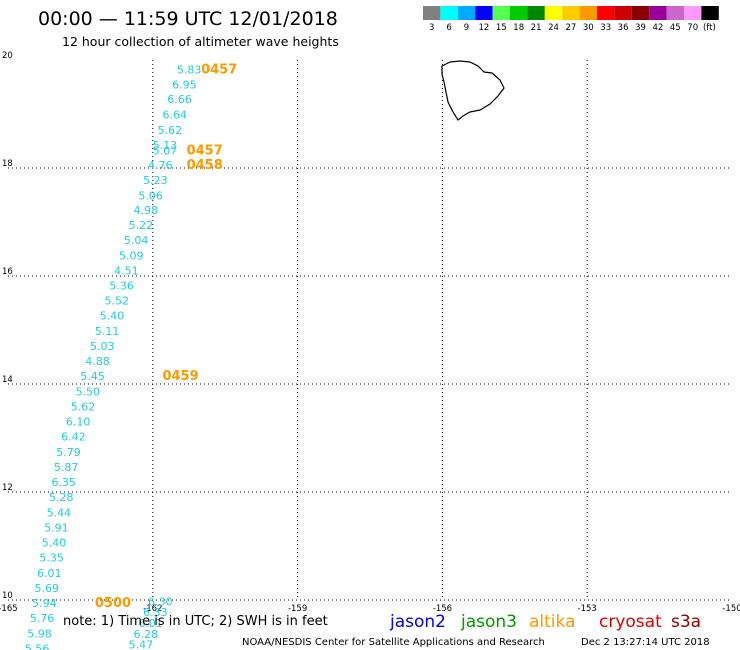 Image resolution: width=740 pixels, height=650 pixels. Describe the element at coordinates (113, 603) in the screenshot. I see `time-label: 0500` at that location.